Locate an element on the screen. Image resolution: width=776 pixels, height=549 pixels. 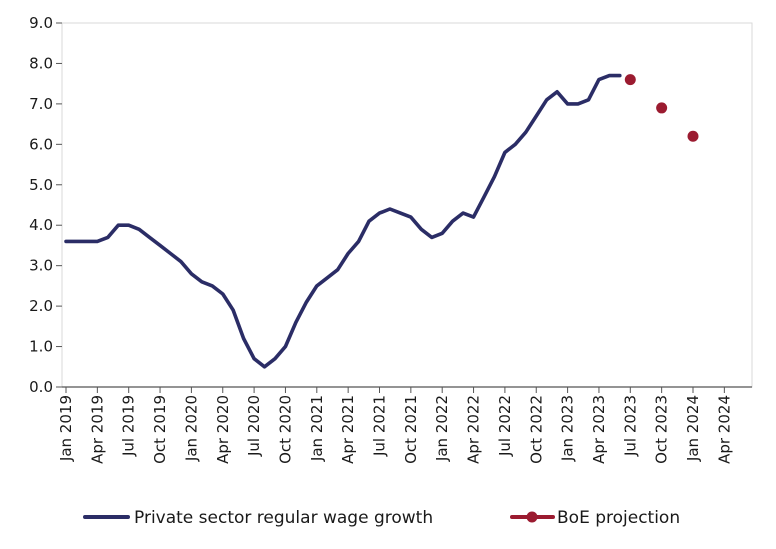
legend-item-wage-growth: Private sector regular wage growth is located at coordinates (258, 518).